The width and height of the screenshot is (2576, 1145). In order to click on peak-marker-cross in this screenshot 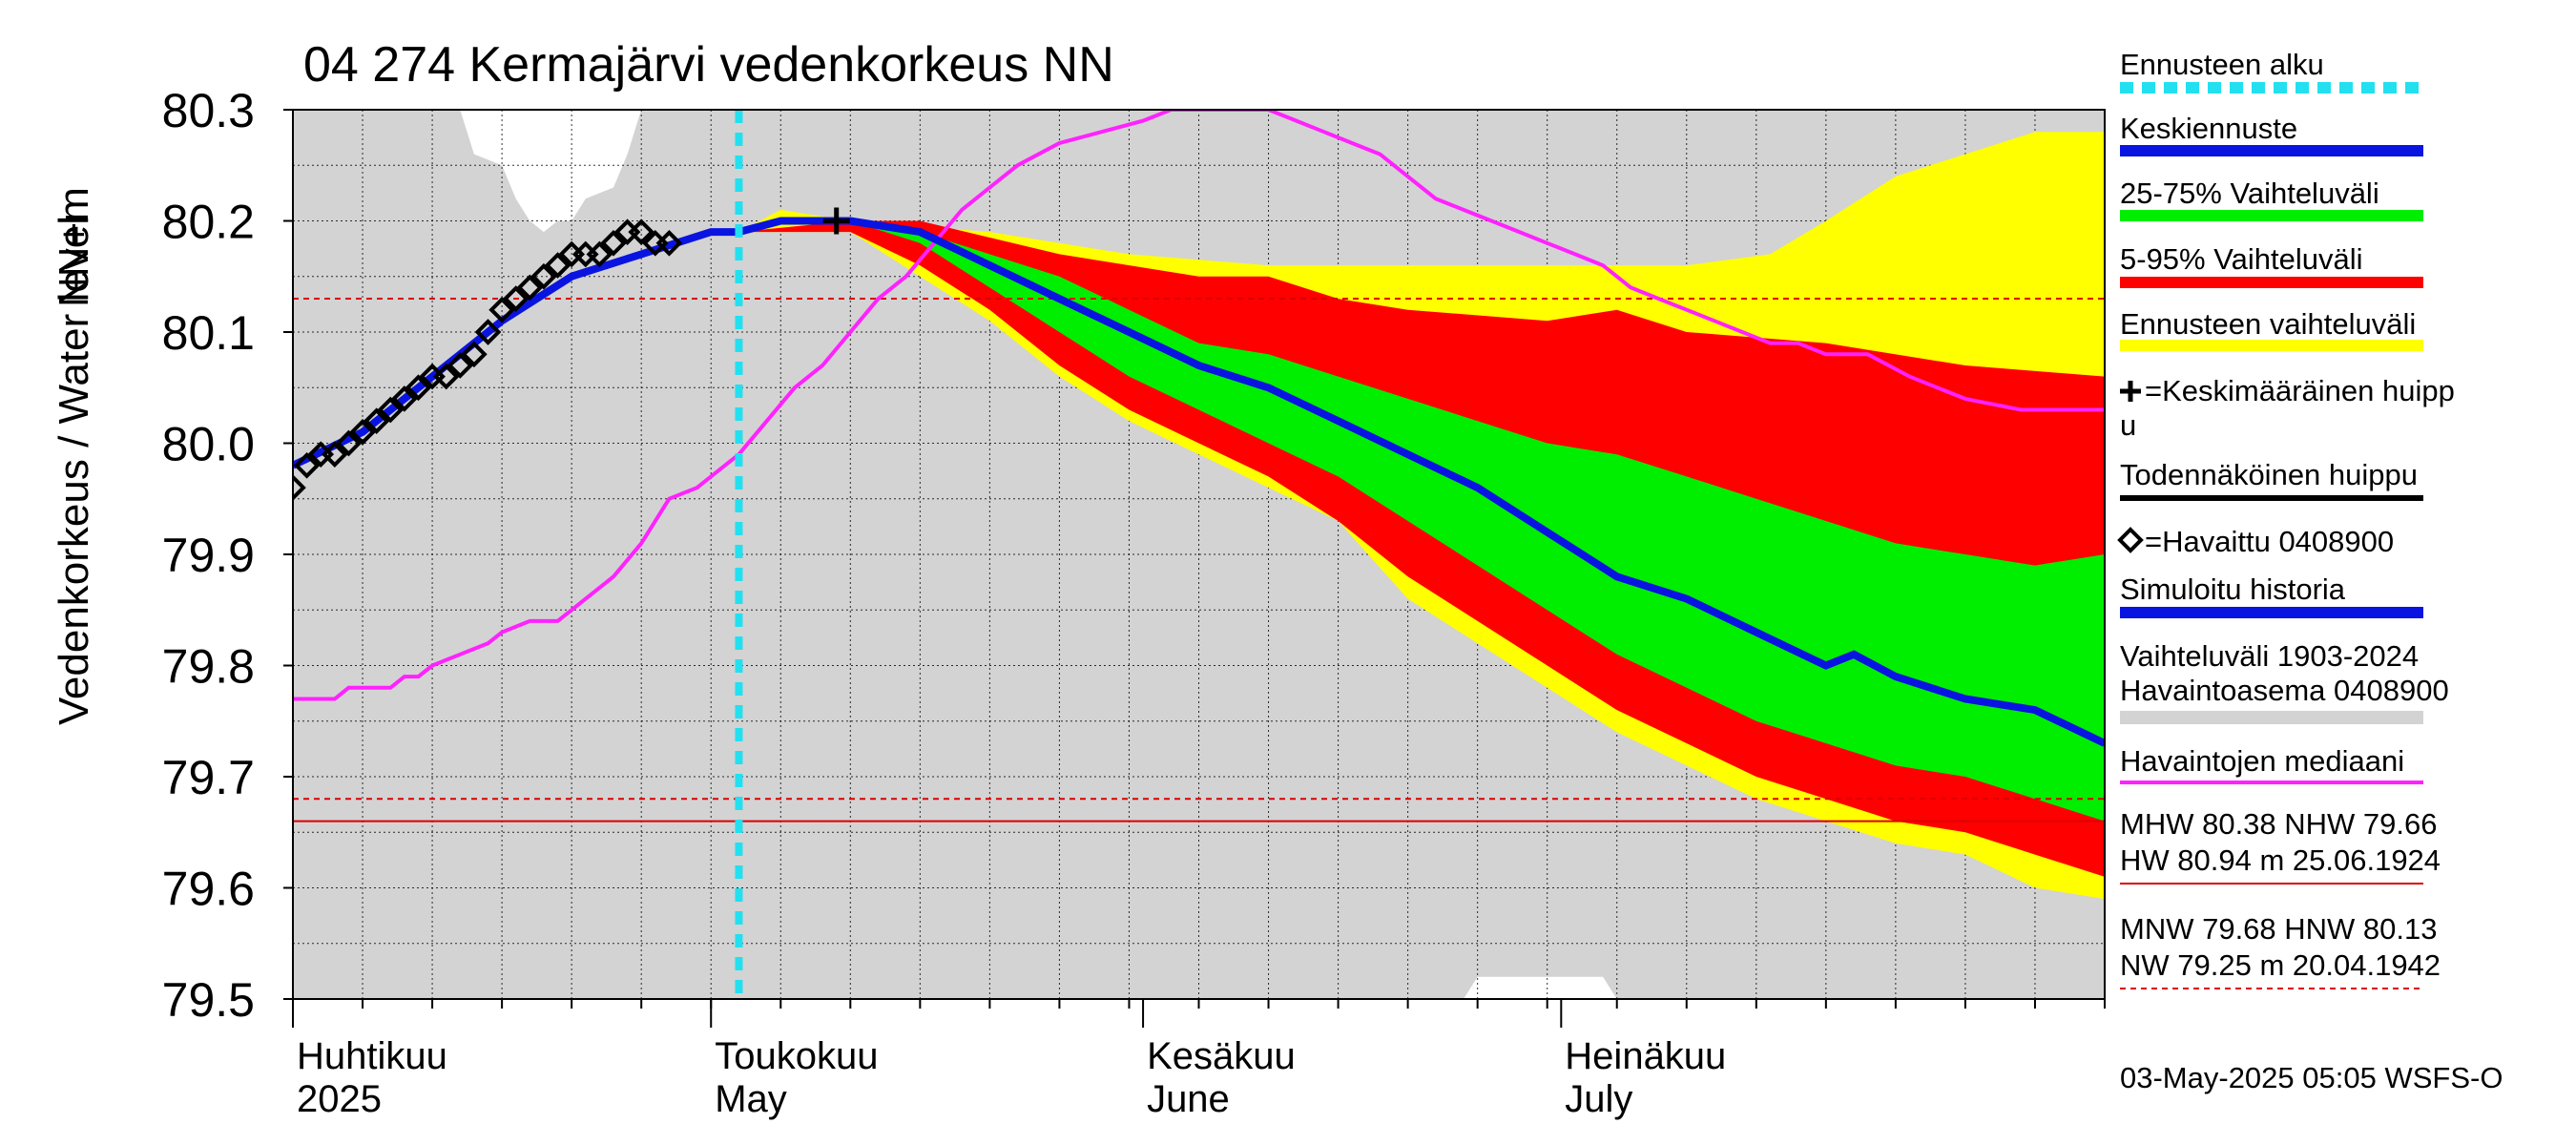, I will do `click(836, 221)`.